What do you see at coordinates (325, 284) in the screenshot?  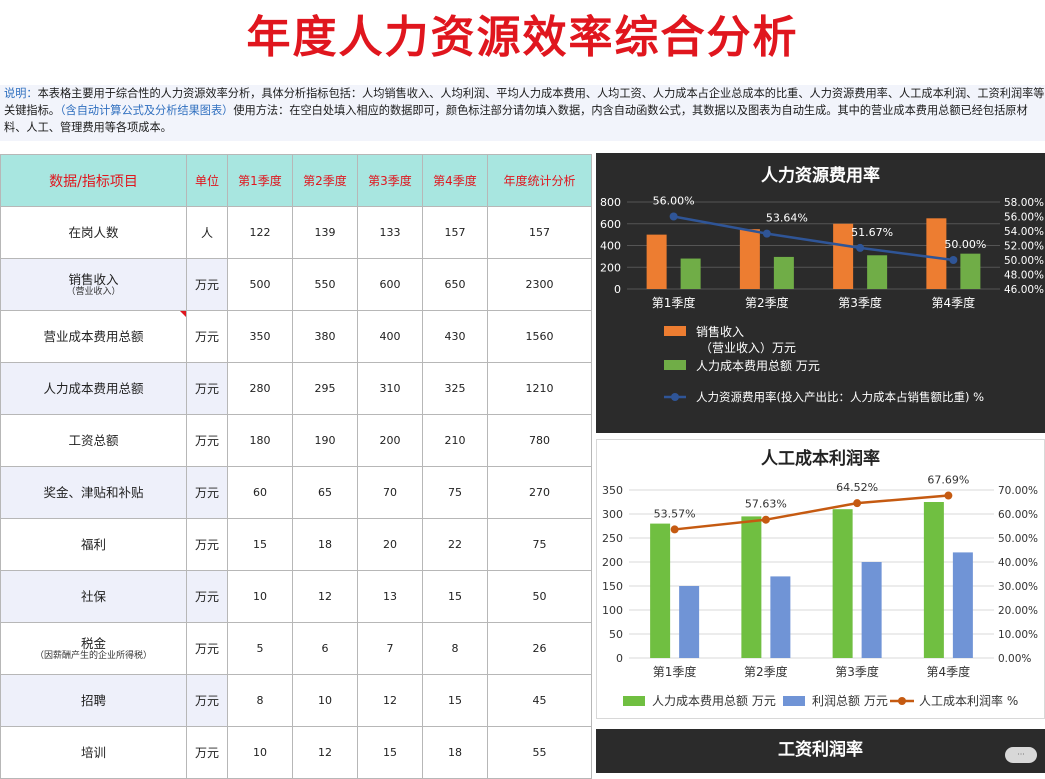 I see `value-cell-q2: 550` at bounding box center [325, 284].